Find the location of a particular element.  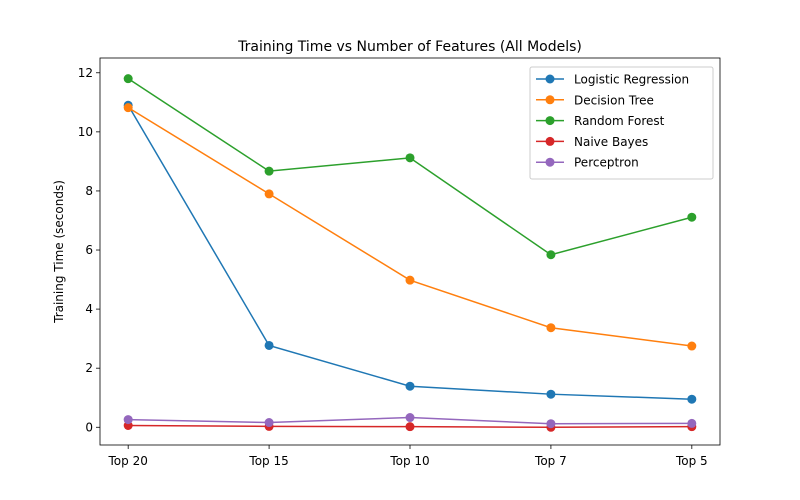

legend-item: Decision Tree is located at coordinates (595, 100).